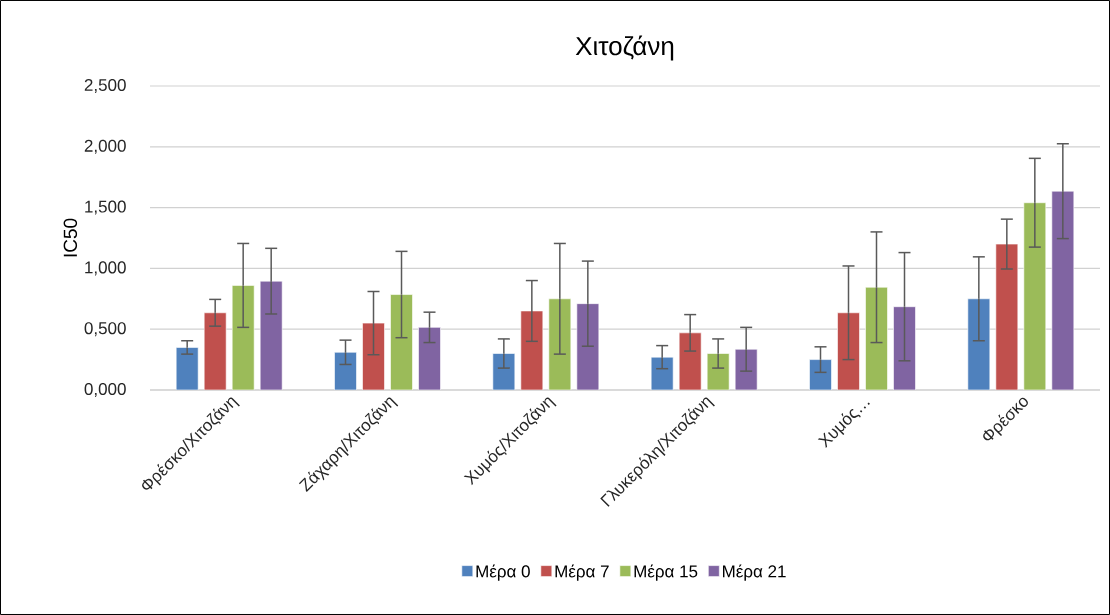 This screenshot has width=1110, height=615. I want to click on y-axis-title: IC50, so click(70, 237).